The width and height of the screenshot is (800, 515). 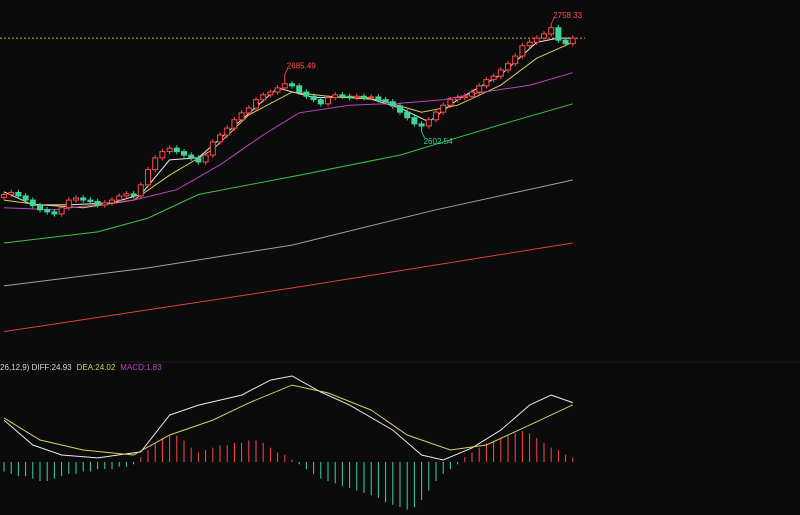 I want to click on macd-legend-item: DEA:24.02, so click(x=96, y=367).